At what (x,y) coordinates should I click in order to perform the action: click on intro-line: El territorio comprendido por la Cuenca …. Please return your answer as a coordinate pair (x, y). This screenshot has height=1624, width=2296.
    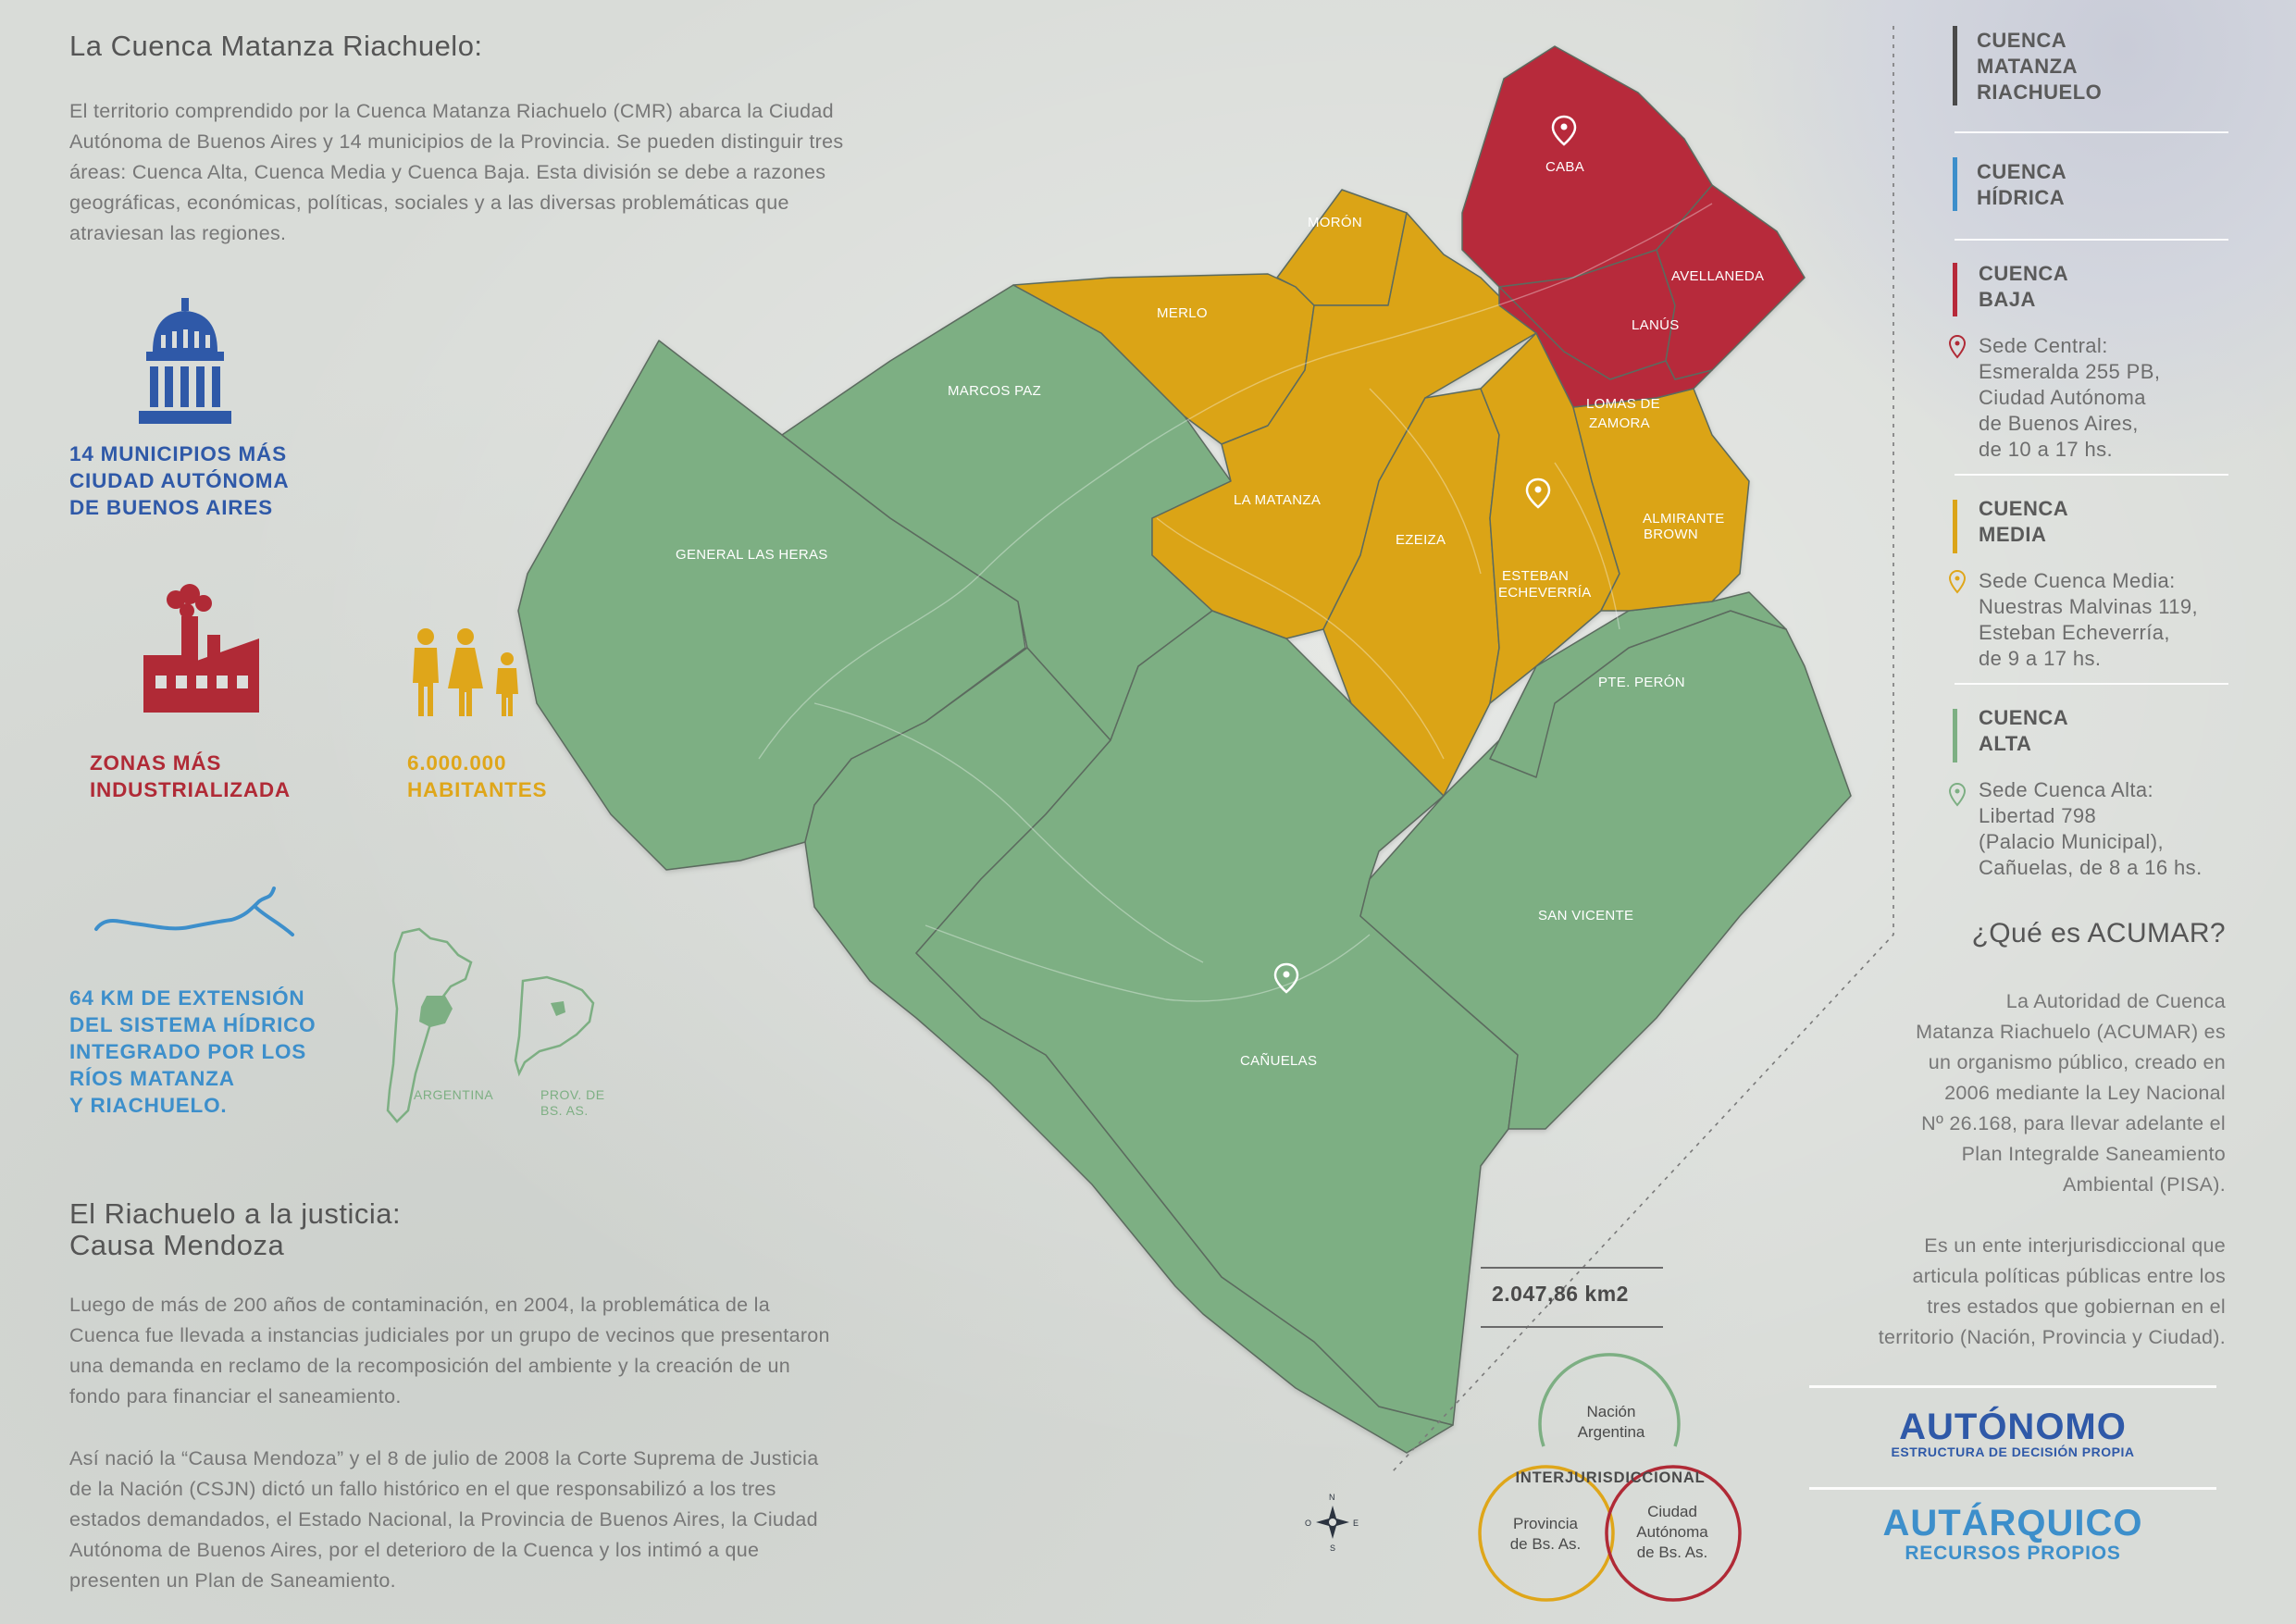
    Looking at the image, I should click on (452, 111).